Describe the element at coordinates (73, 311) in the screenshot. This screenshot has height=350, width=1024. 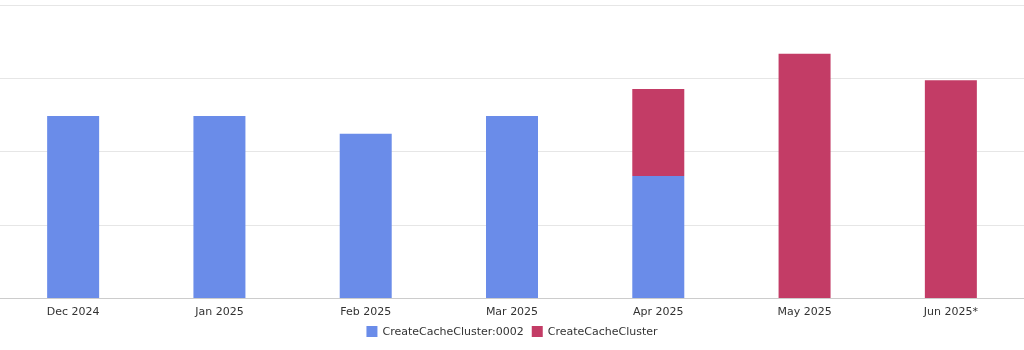
I see `x-tick-label: Dec 2024` at that location.